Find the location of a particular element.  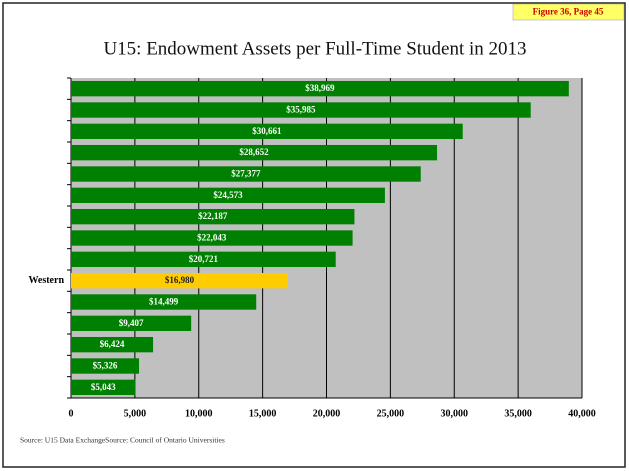

badge-box is located at coordinates (568, 12).